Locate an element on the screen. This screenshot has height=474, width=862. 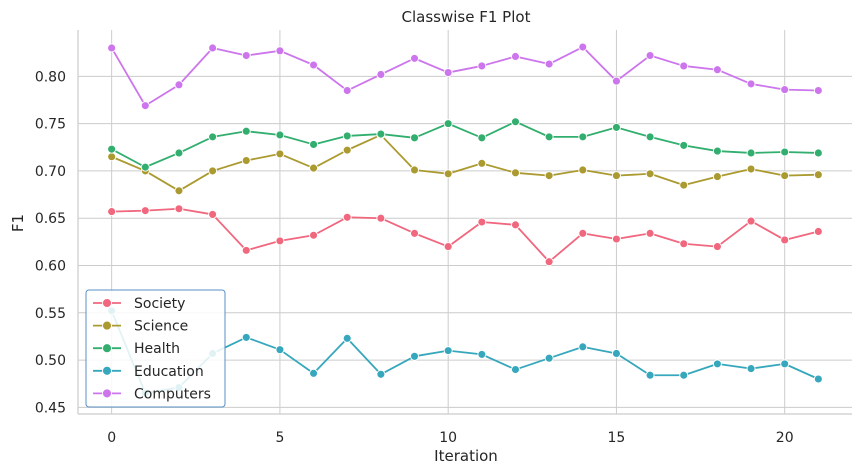
legend-label-health: Health is located at coordinates (157, 349).